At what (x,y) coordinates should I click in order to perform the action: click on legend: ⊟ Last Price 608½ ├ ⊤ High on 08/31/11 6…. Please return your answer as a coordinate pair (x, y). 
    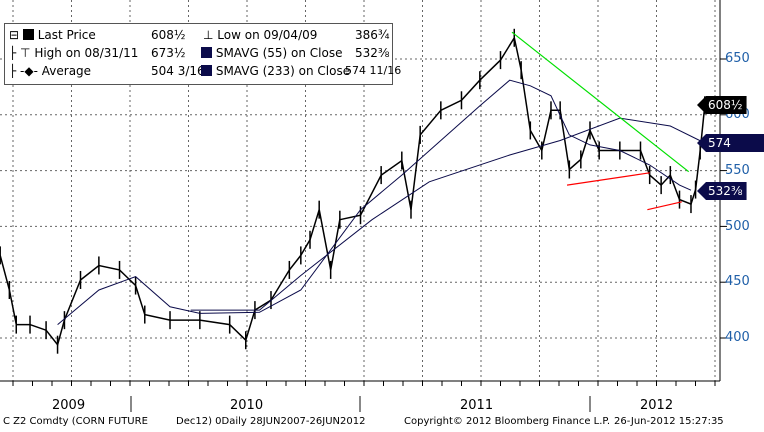
    Looking at the image, I should click on (202, 54).